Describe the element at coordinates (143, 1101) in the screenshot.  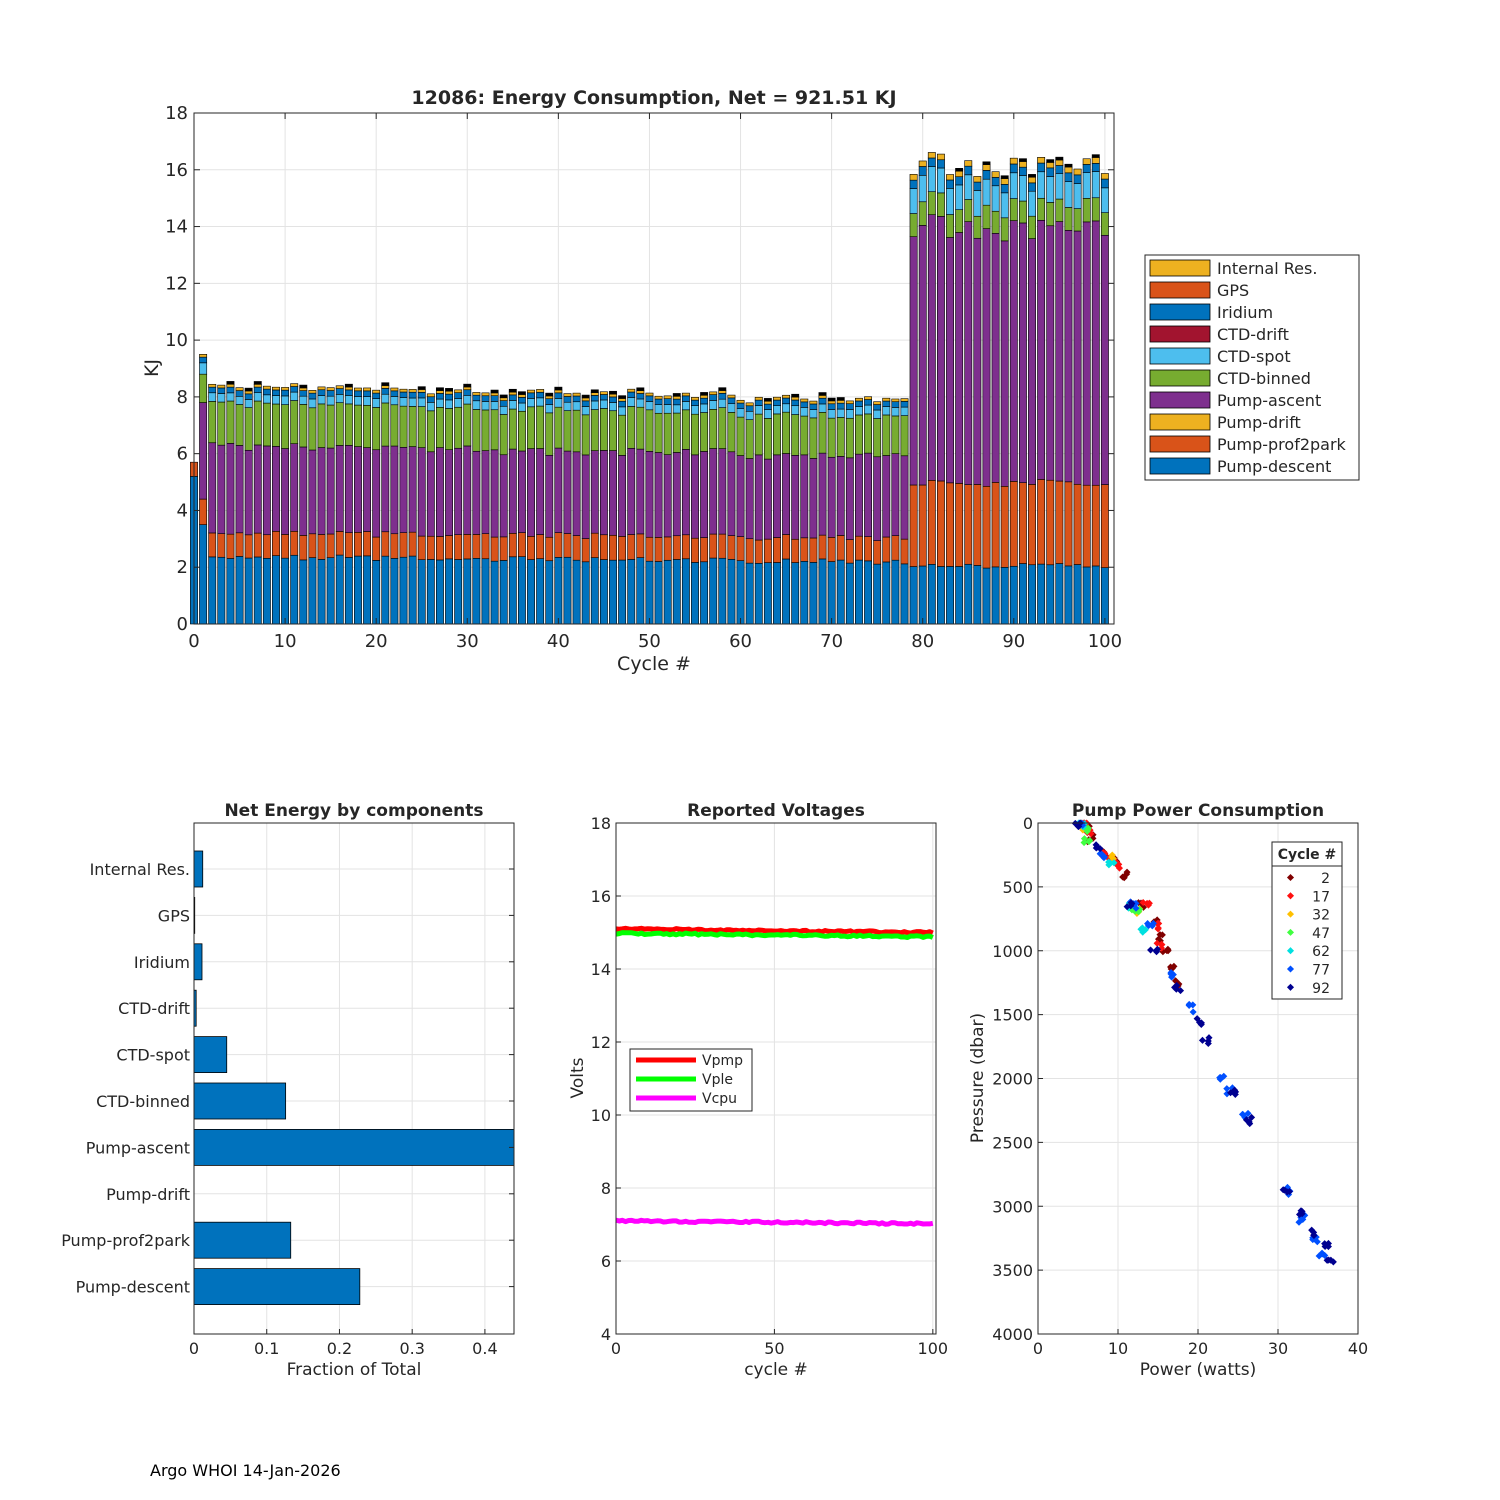
I see `components-category-label: CTD-binned` at that location.